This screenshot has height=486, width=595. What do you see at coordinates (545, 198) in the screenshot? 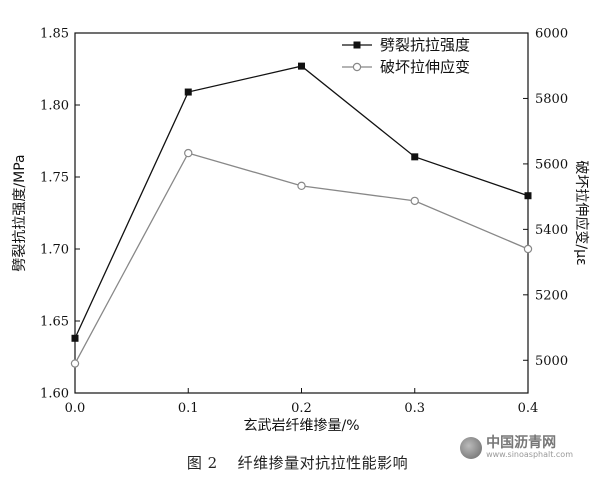
I see `right-y-axis-ticks: 5000 5200 5400 5600 5800 6000` at bounding box center [545, 198].